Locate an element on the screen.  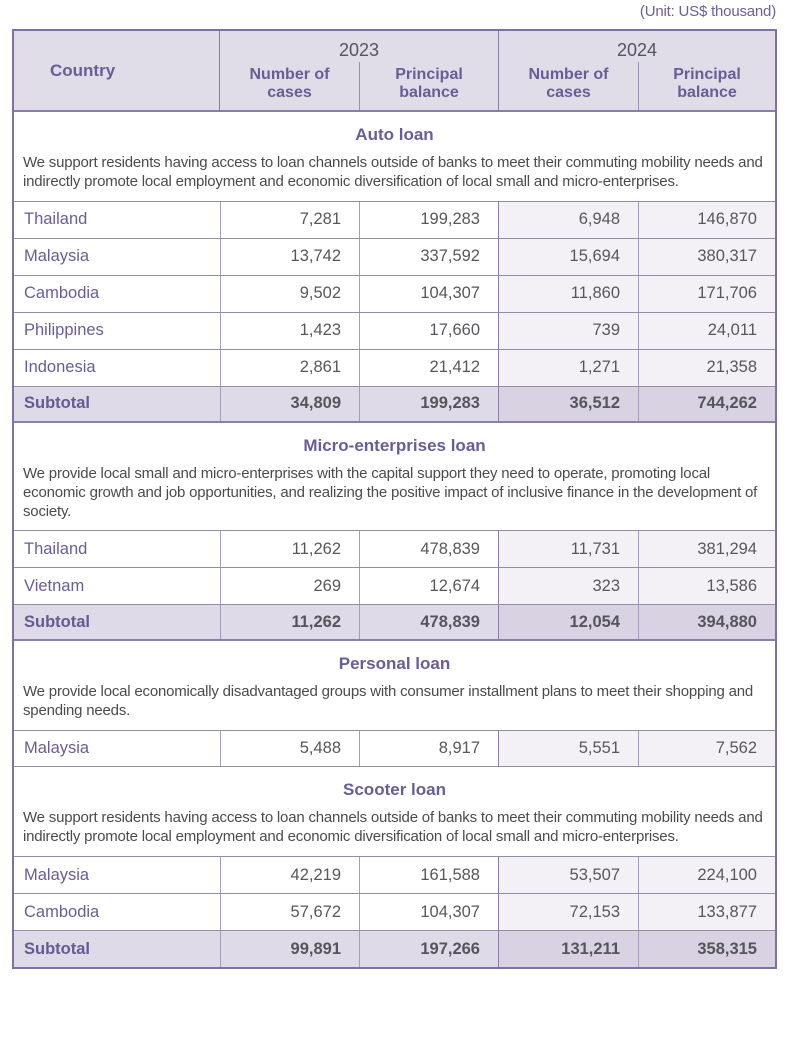
year-2024-header: 2024 is located at coordinates (636, 46).